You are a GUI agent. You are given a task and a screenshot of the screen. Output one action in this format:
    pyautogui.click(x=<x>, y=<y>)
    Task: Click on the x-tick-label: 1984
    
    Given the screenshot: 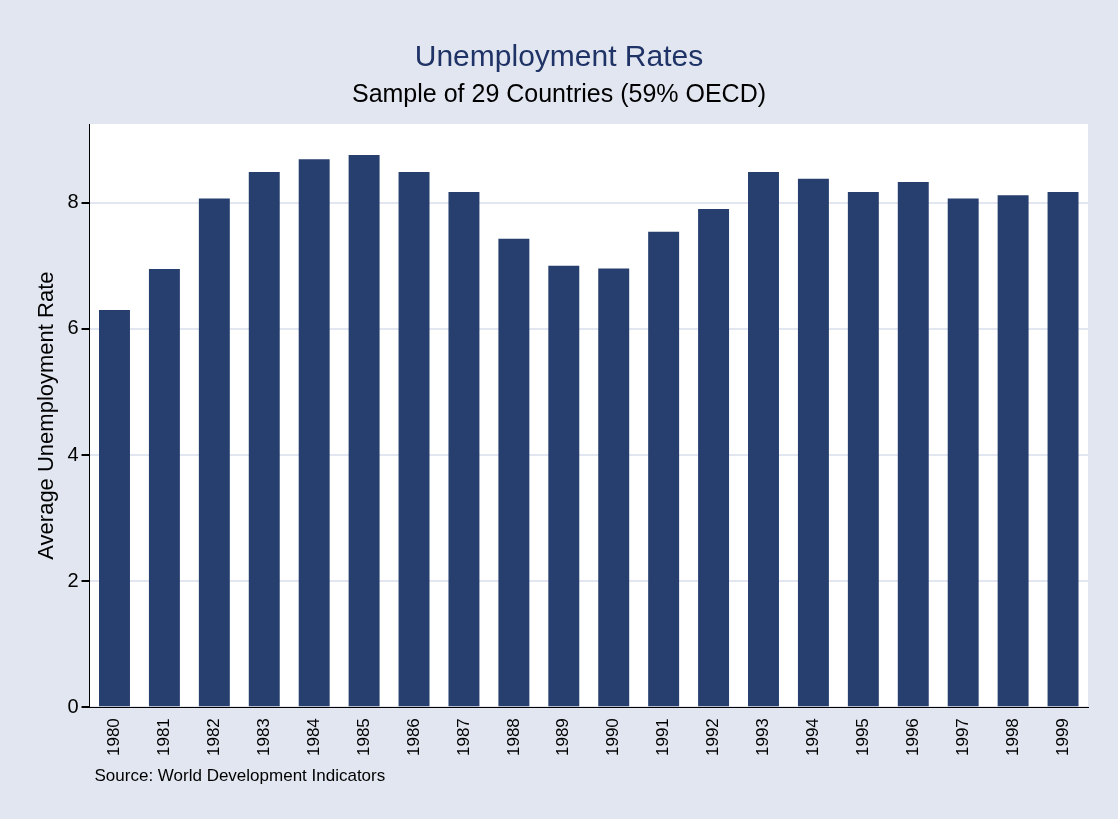 What is the action you would take?
    pyautogui.click(x=313, y=737)
    